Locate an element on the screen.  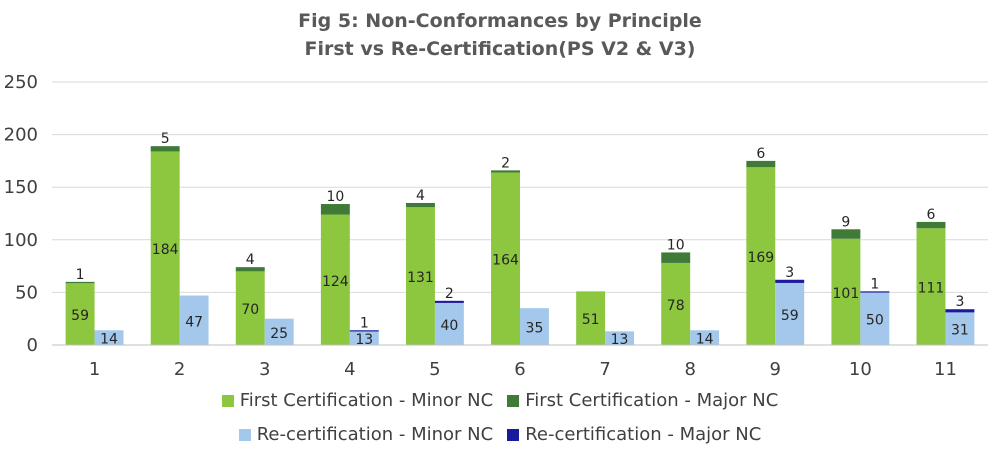
x-tick-label: 5 is located at coordinates (434, 369).